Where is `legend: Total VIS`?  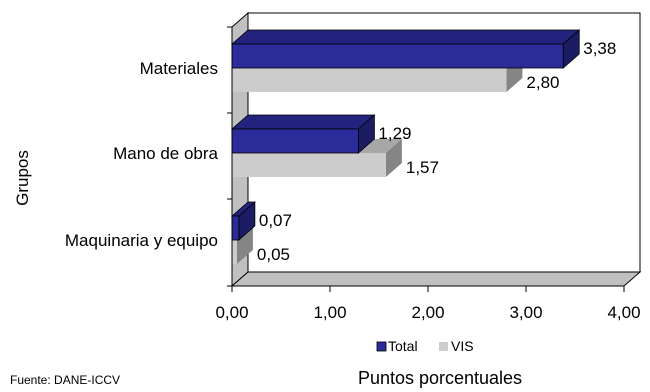
legend: Total VIS is located at coordinates (425, 346).